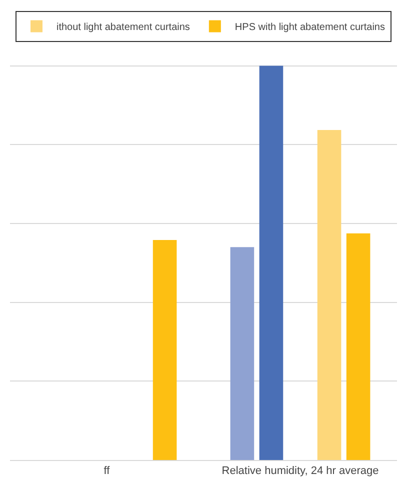 The height and width of the screenshot is (500, 417). Describe the element at coordinates (309, 28) in the screenshot. I see `legend-label: HPS with light abatement curtains` at that location.